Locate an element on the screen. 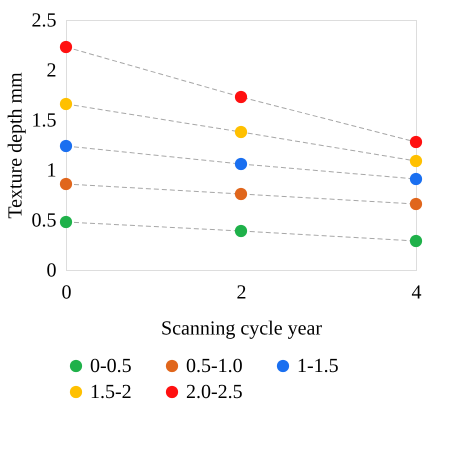  legend-label: 2.0-2.5 is located at coordinates (214, 392).